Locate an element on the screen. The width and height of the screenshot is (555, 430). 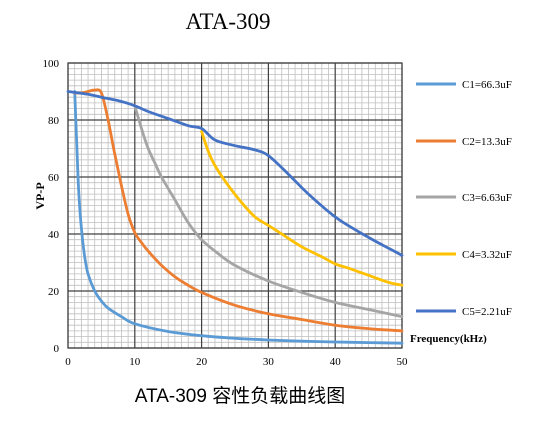
y-tick-label: 100 is located at coordinates (51, 64).